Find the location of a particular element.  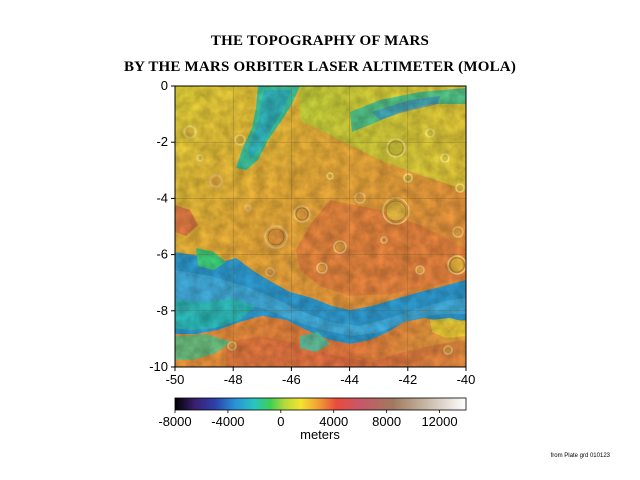

y-axis: 0 -2 -4 -6 -8 -10 is located at coordinates (162, 226).